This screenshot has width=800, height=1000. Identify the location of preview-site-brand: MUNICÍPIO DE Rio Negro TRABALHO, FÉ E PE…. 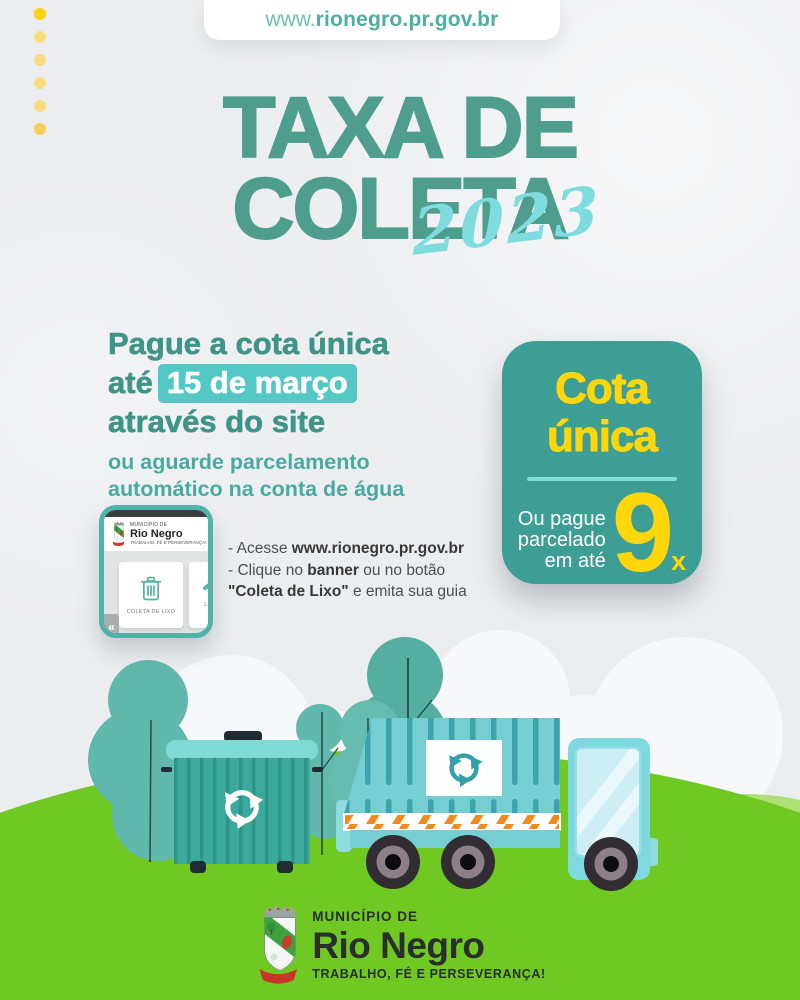
(168, 533).